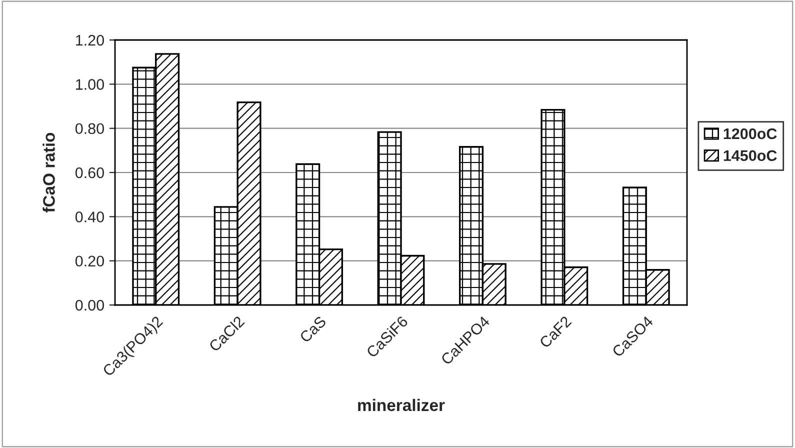  What do you see at coordinates (90, 84) in the screenshot?
I see `y-tick-label: 1.00` at bounding box center [90, 84].